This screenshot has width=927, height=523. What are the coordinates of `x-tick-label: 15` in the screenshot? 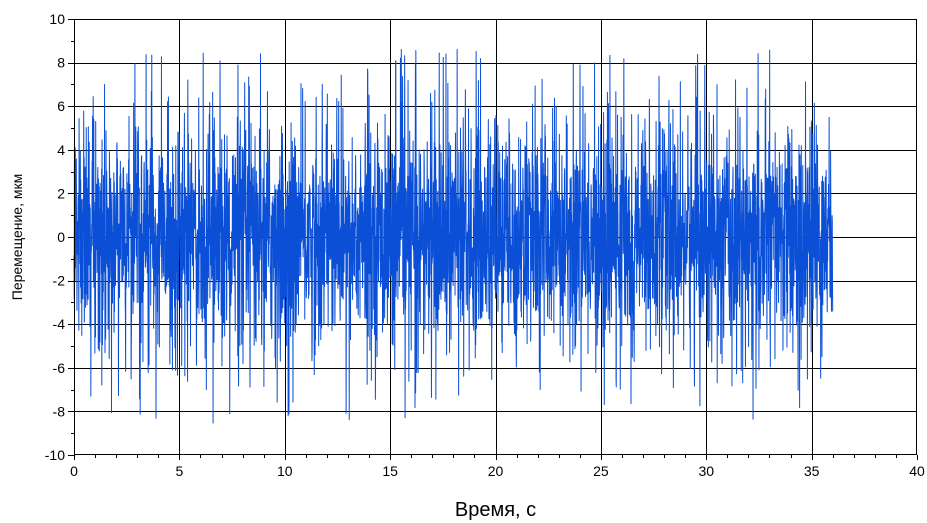 It's located at (390, 471).